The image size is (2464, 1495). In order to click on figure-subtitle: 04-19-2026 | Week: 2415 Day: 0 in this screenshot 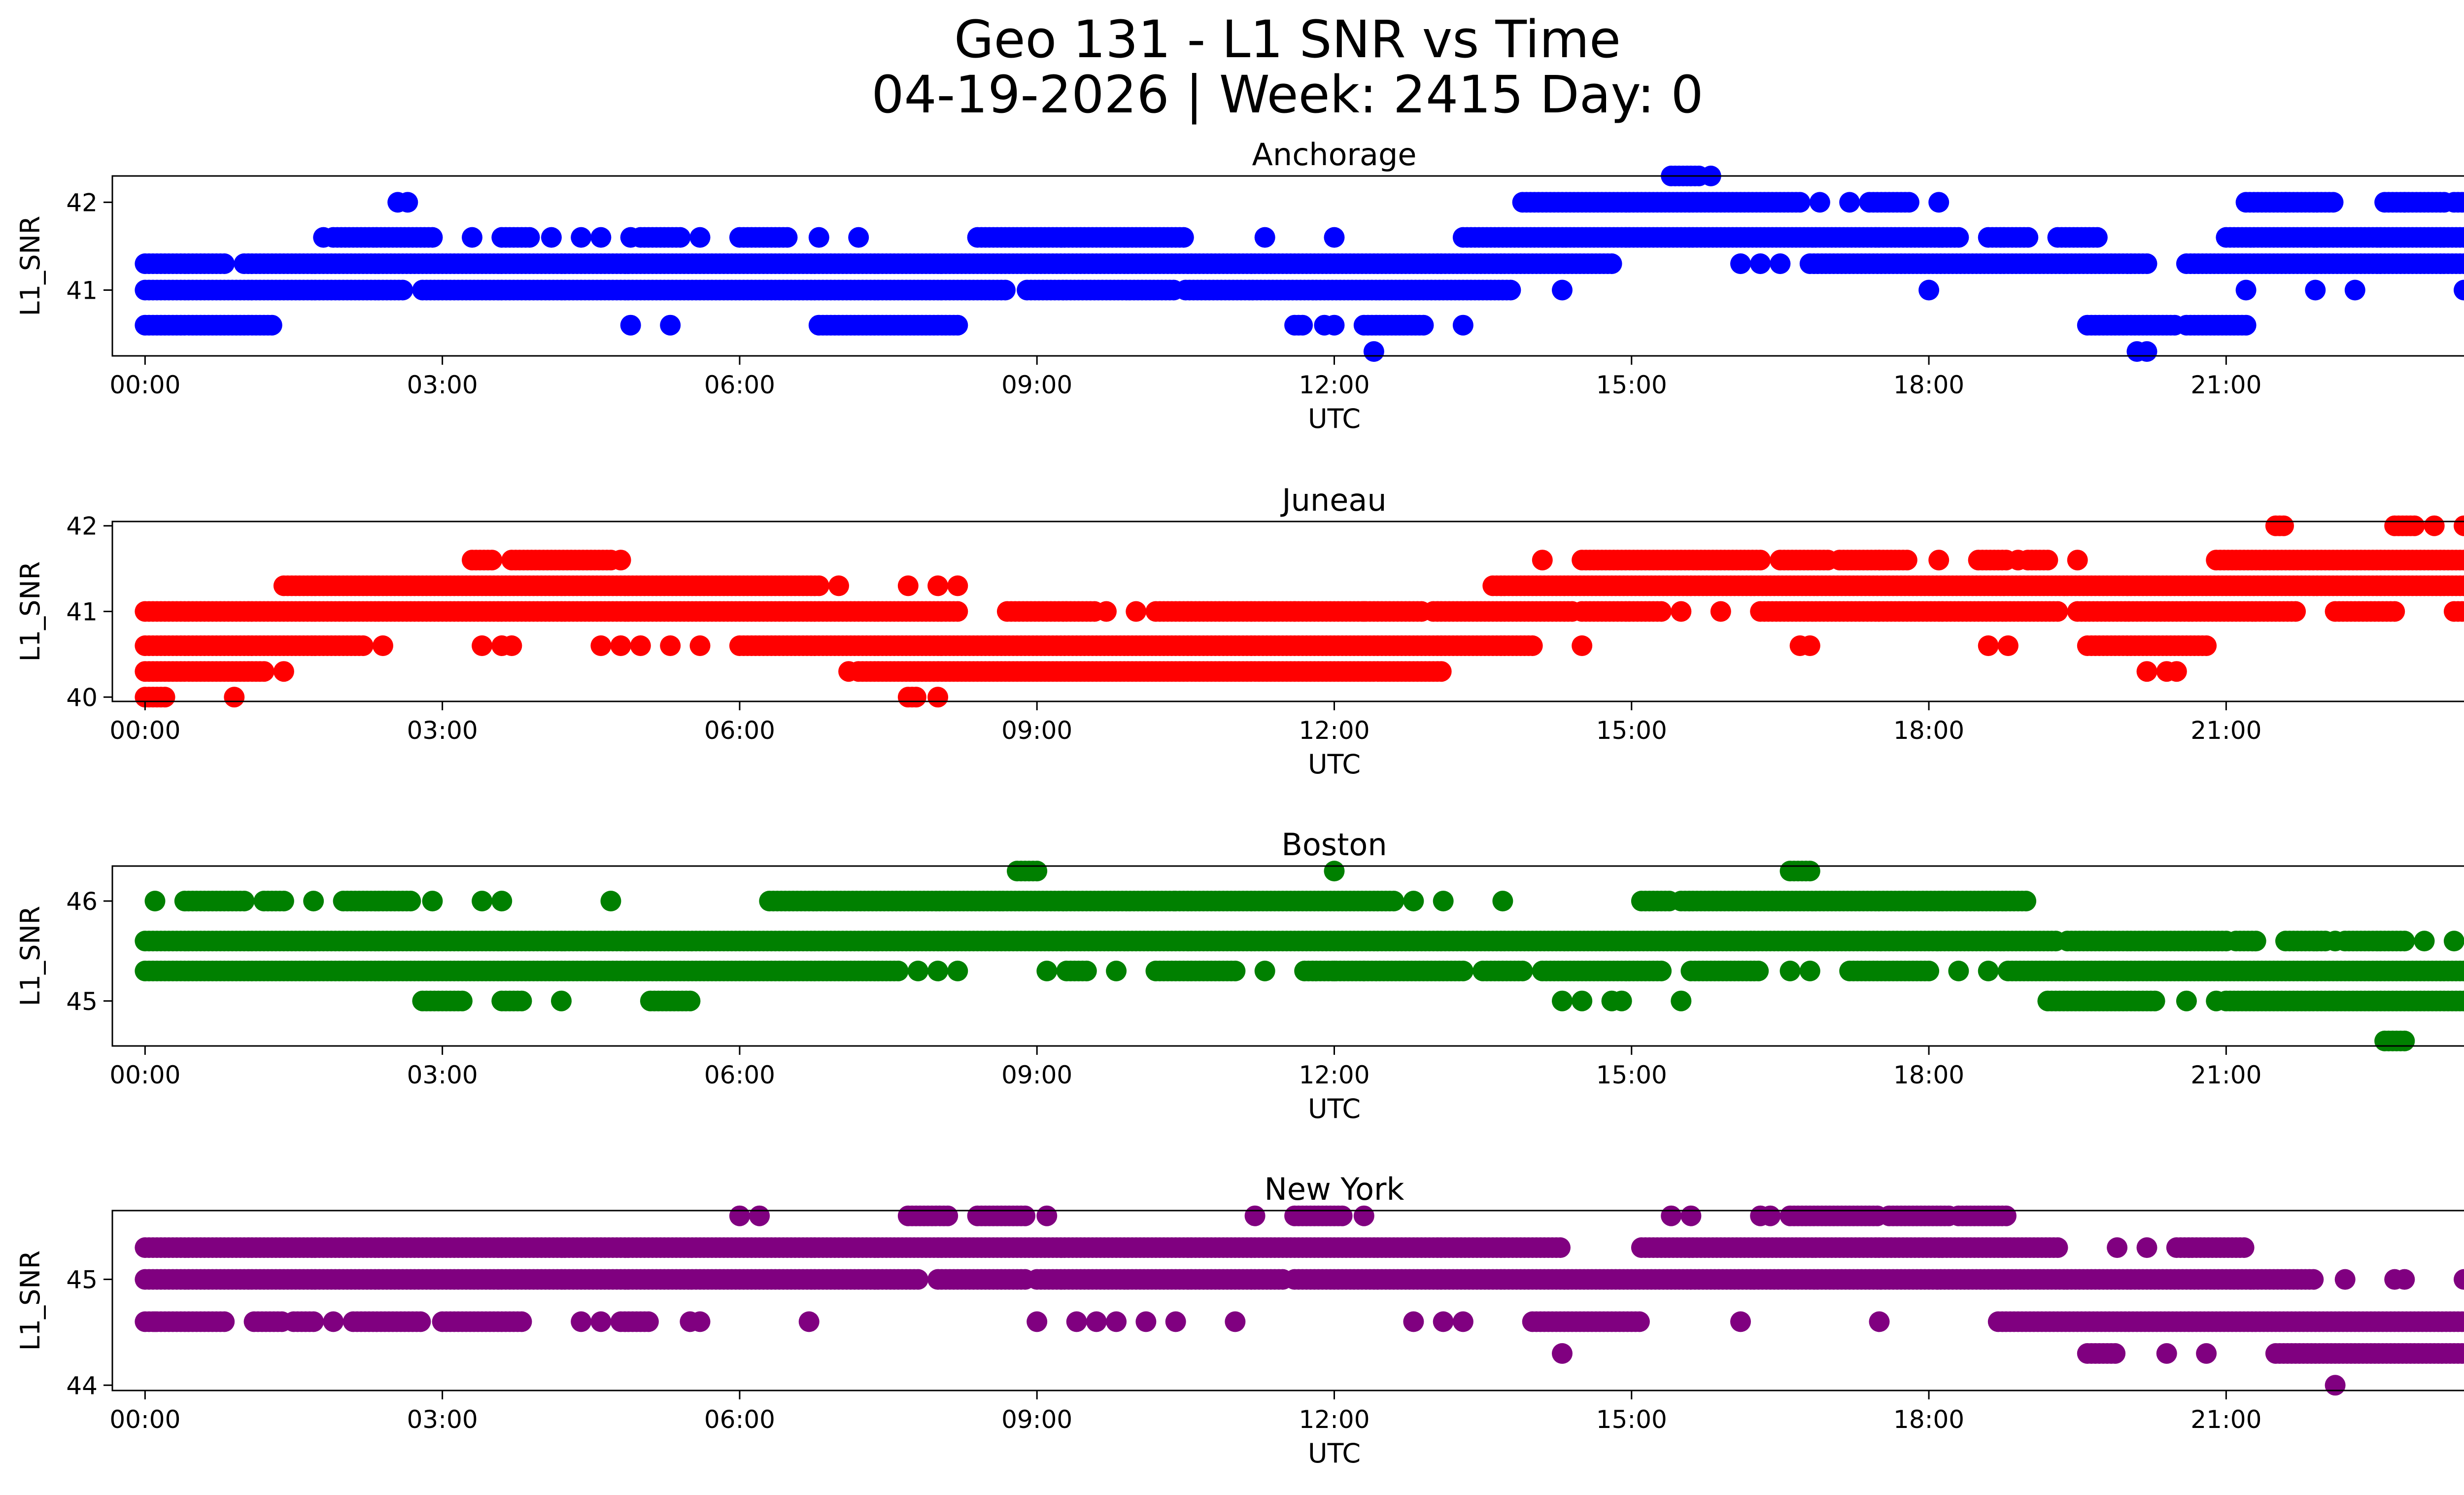, I will do `click(1287, 95)`.